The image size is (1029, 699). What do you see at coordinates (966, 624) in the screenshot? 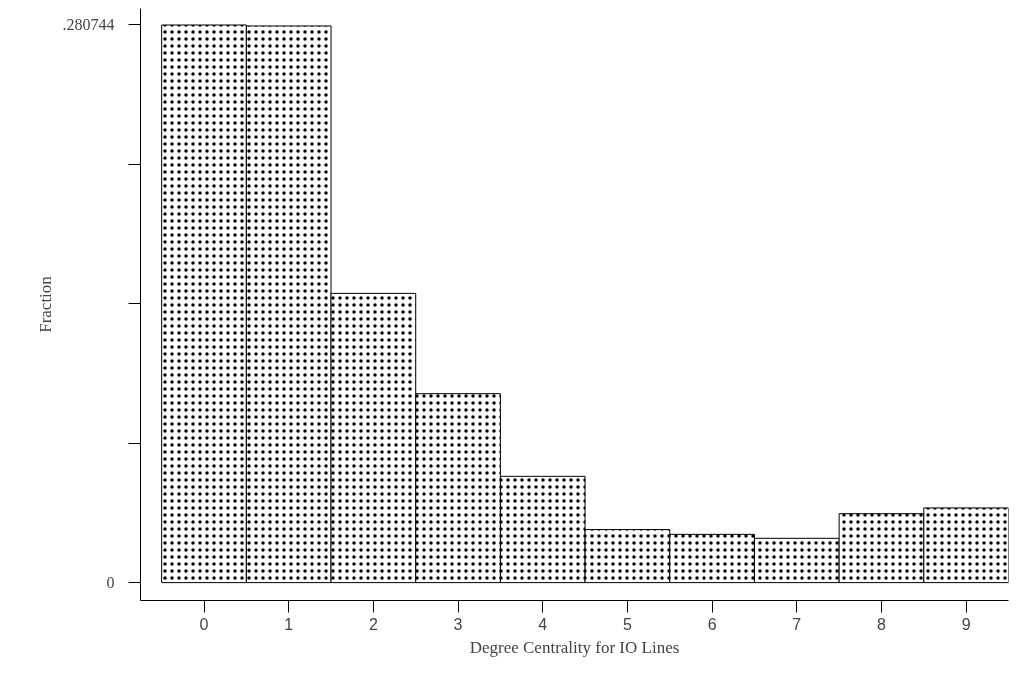
I see `x-tick-label: 9` at bounding box center [966, 624].